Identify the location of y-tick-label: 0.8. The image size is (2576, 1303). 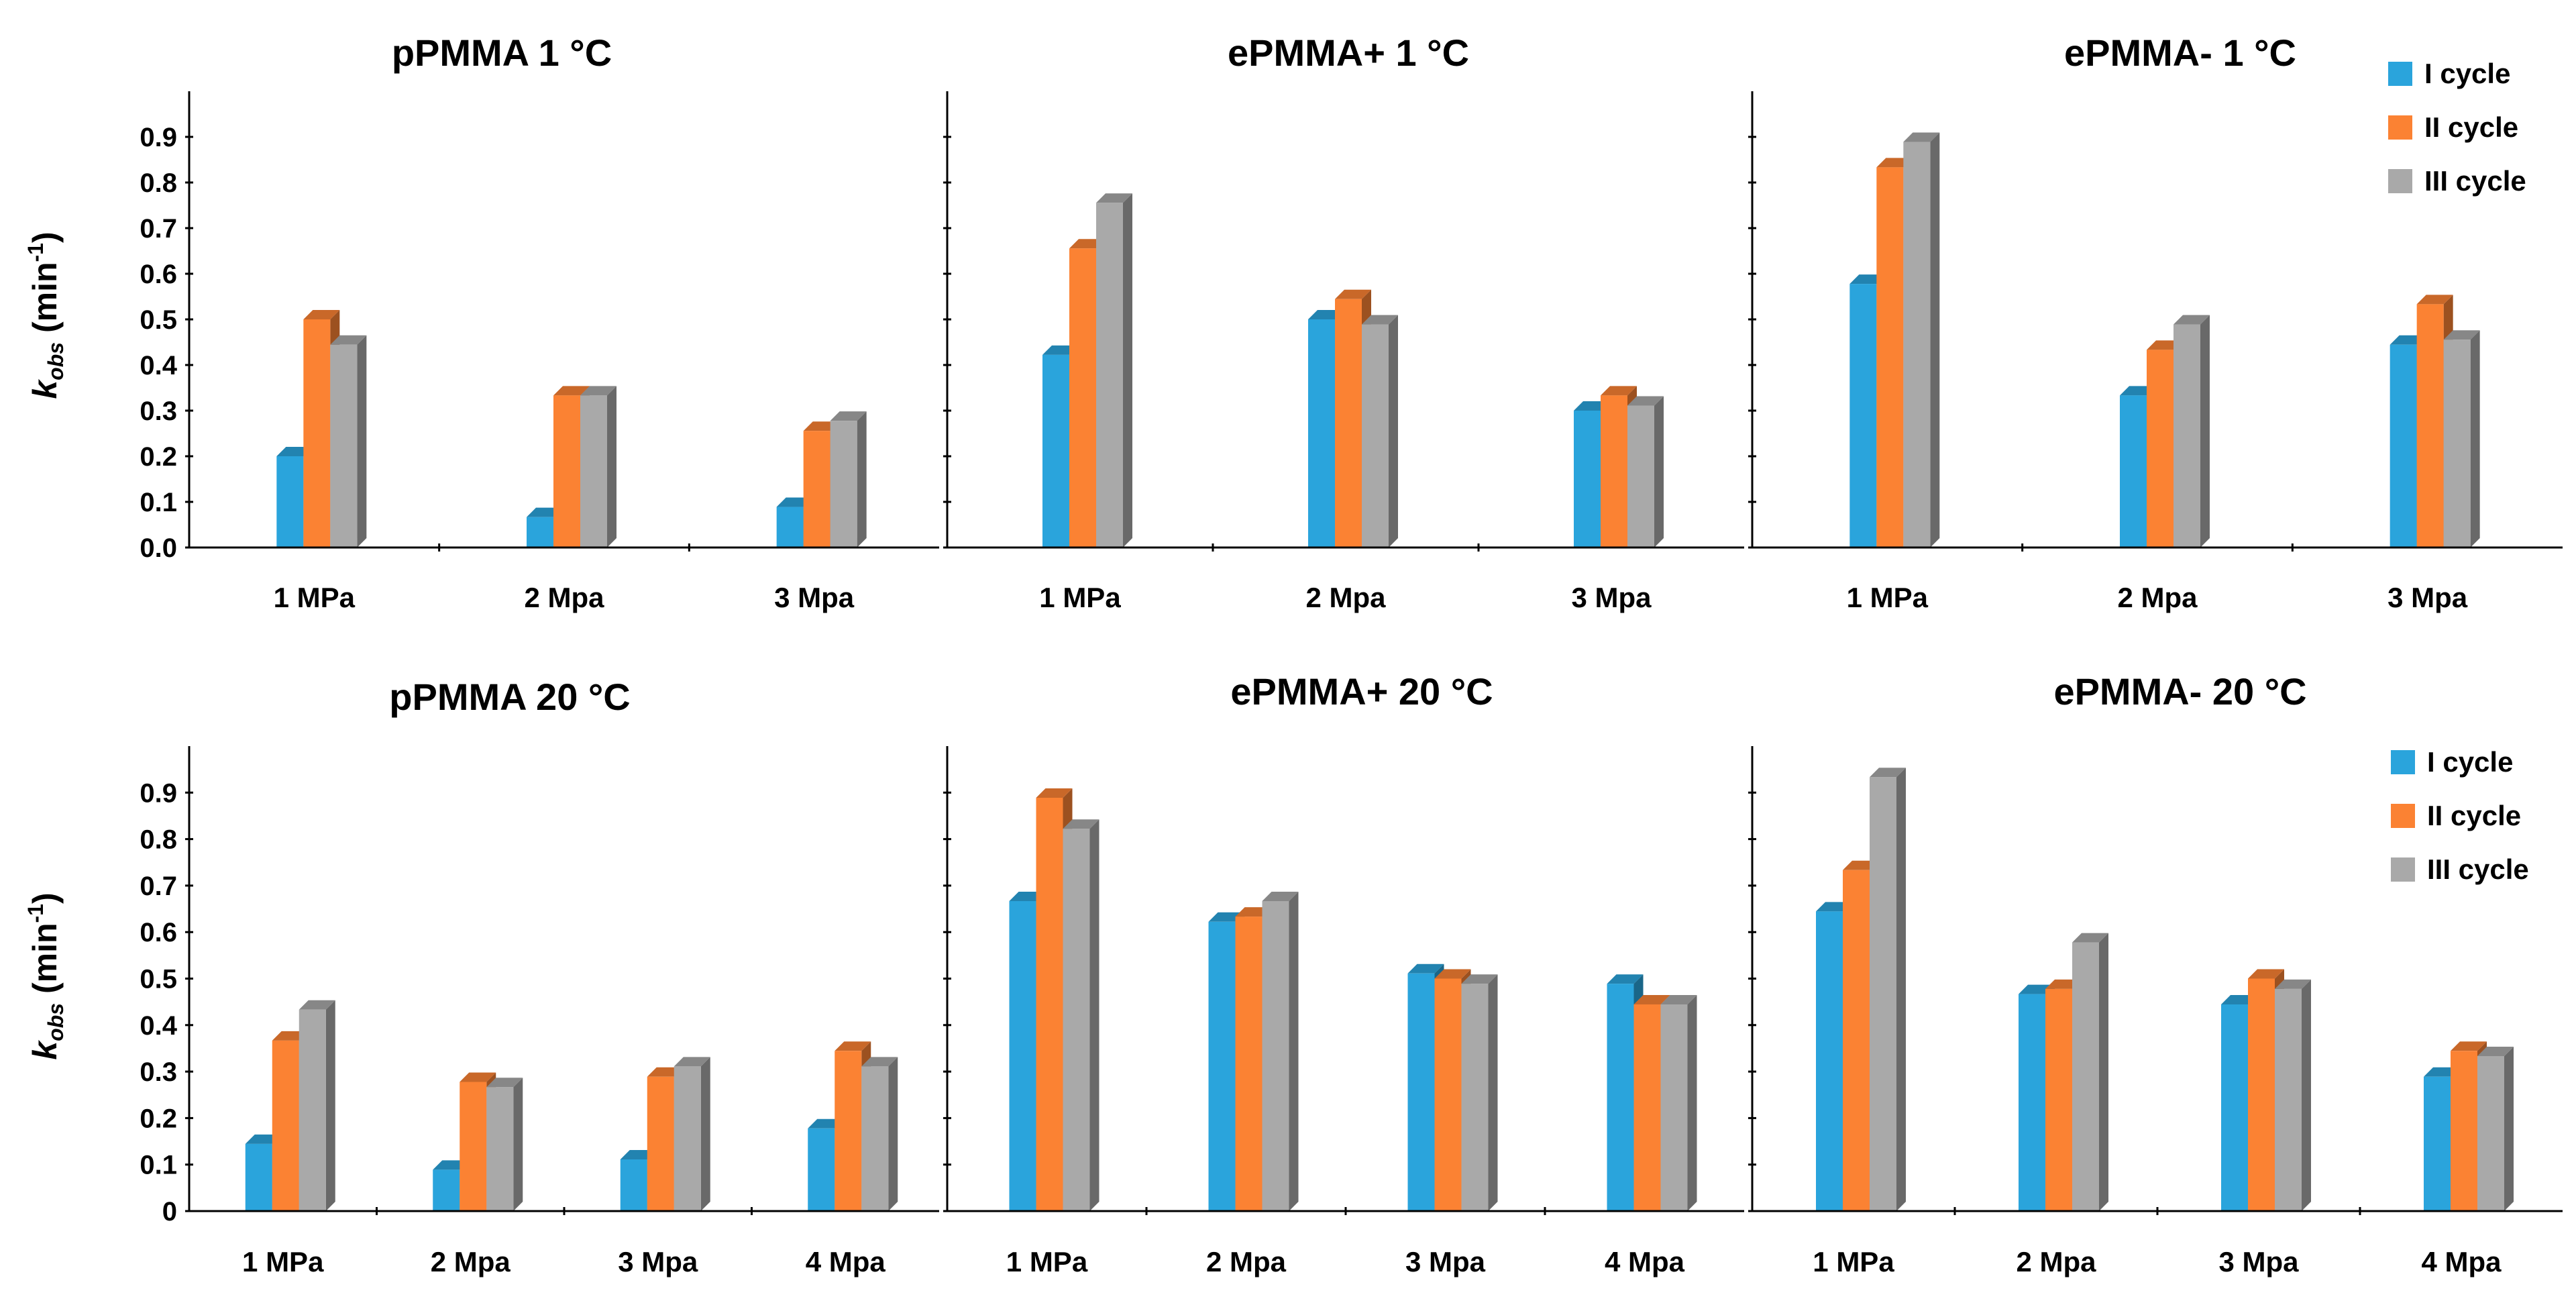
(158, 183).